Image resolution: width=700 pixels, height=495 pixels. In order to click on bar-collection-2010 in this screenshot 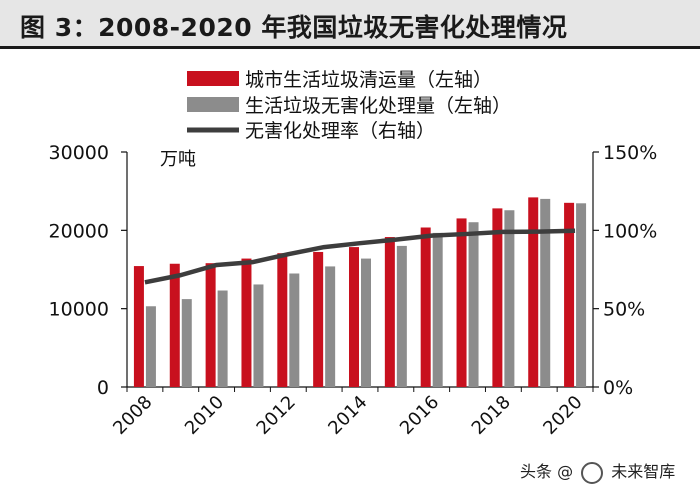, I will do `click(210, 325)`.